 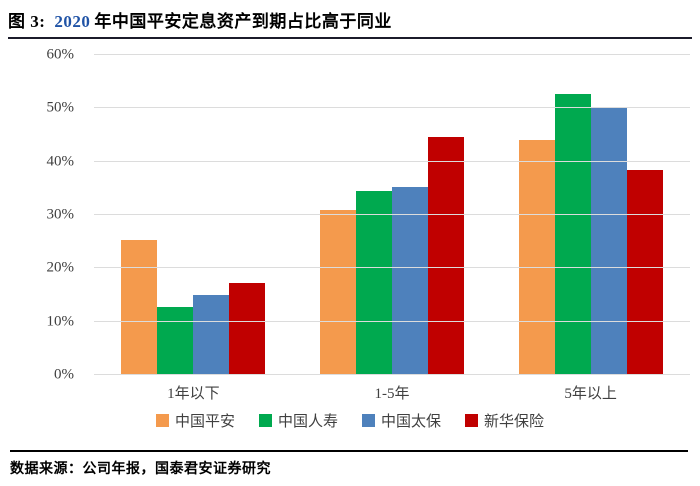 I want to click on y-tick-label: 10%, so click(x=60, y=321).